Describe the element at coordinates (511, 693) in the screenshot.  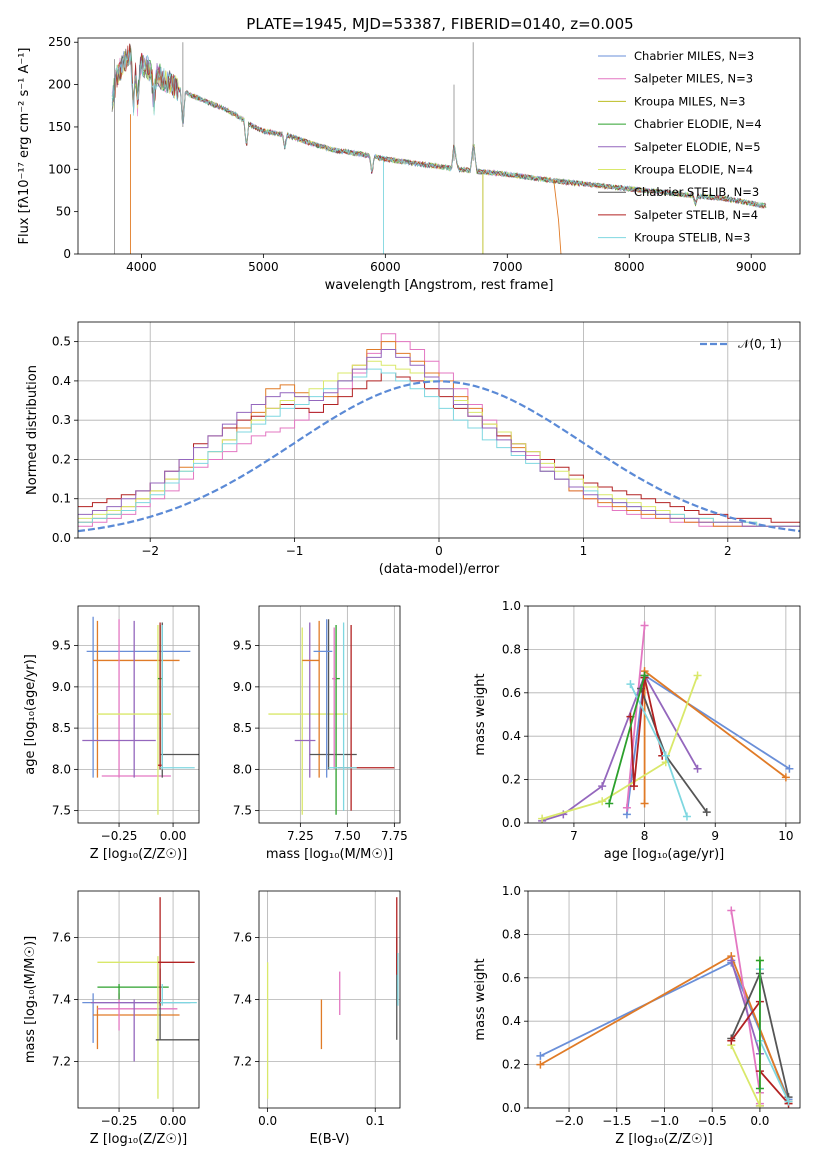
I see `y-tick-label: 0.6` at that location.